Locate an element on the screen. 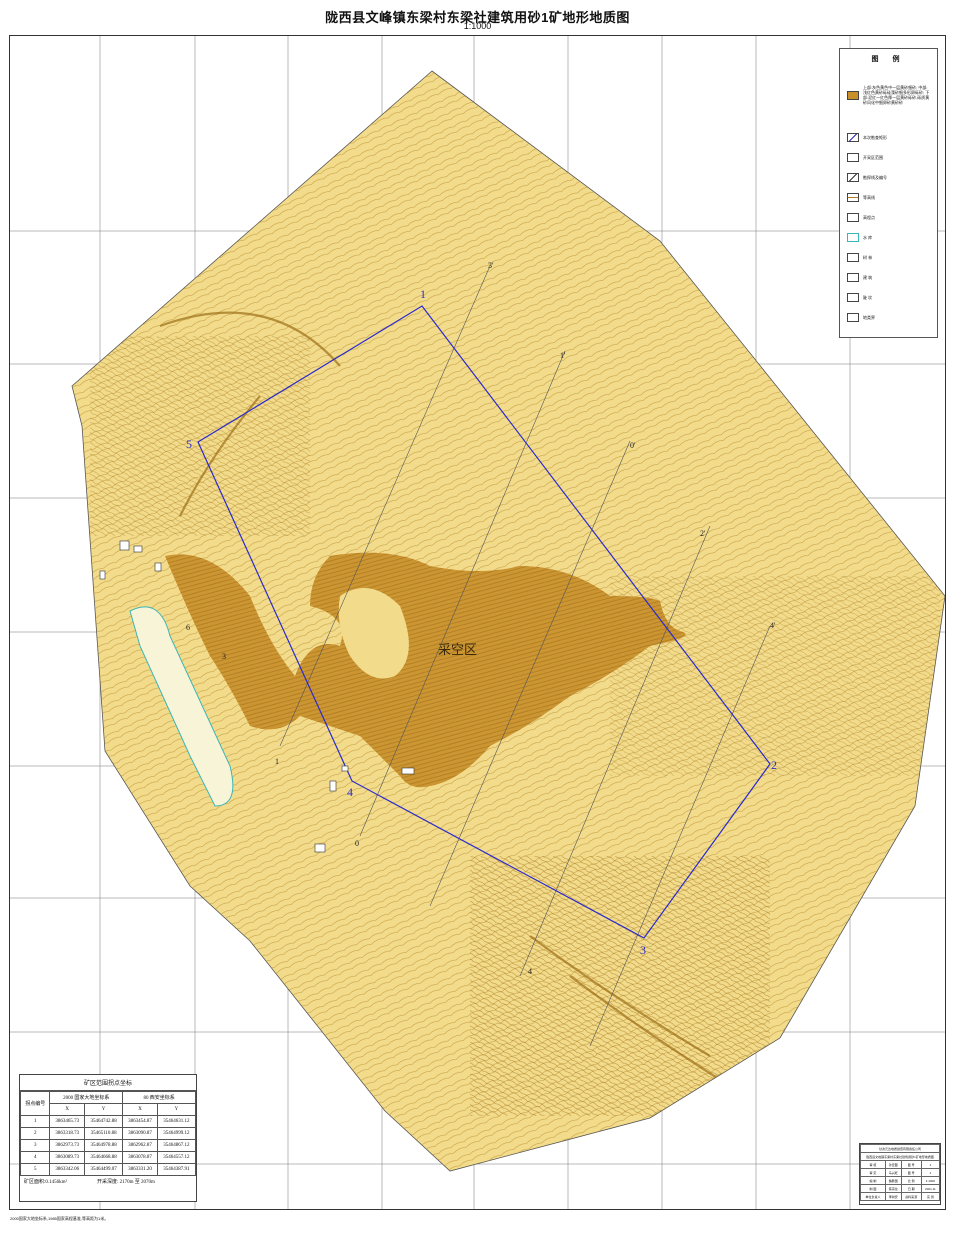 This screenshot has height=1236, width=955. table-cell: 3863318.73 is located at coordinates (67, 1133).